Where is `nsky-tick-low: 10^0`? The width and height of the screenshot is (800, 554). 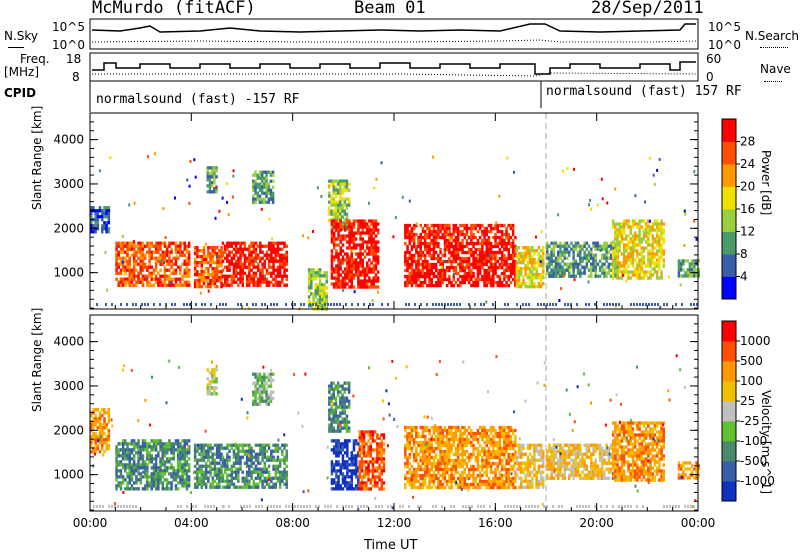 nsky-tick-low: 10^0 is located at coordinates (68, 45).